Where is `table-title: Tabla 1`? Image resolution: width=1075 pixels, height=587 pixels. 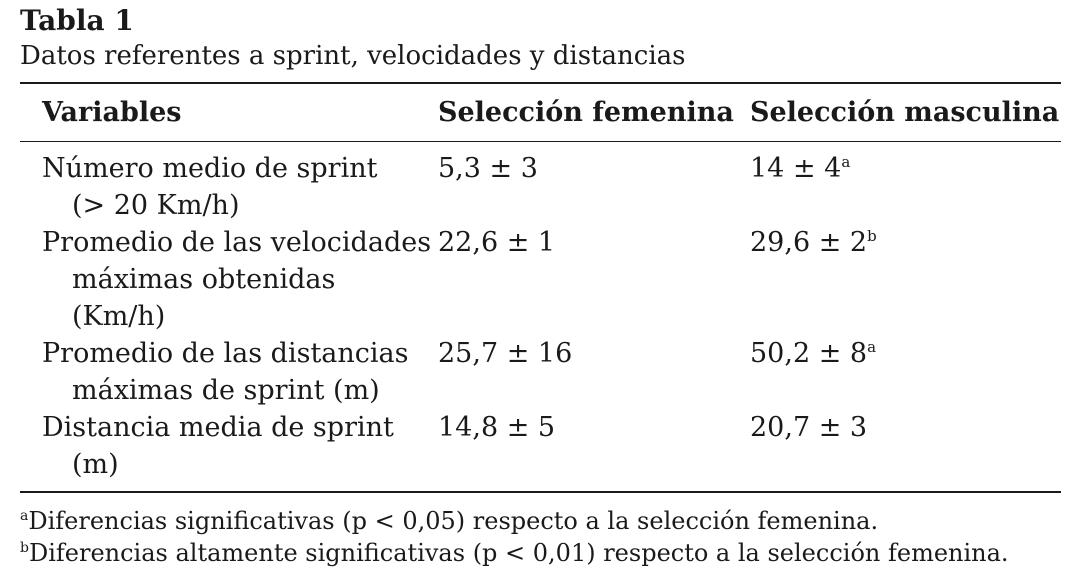 table-title: Tabla 1 is located at coordinates (77, 20).